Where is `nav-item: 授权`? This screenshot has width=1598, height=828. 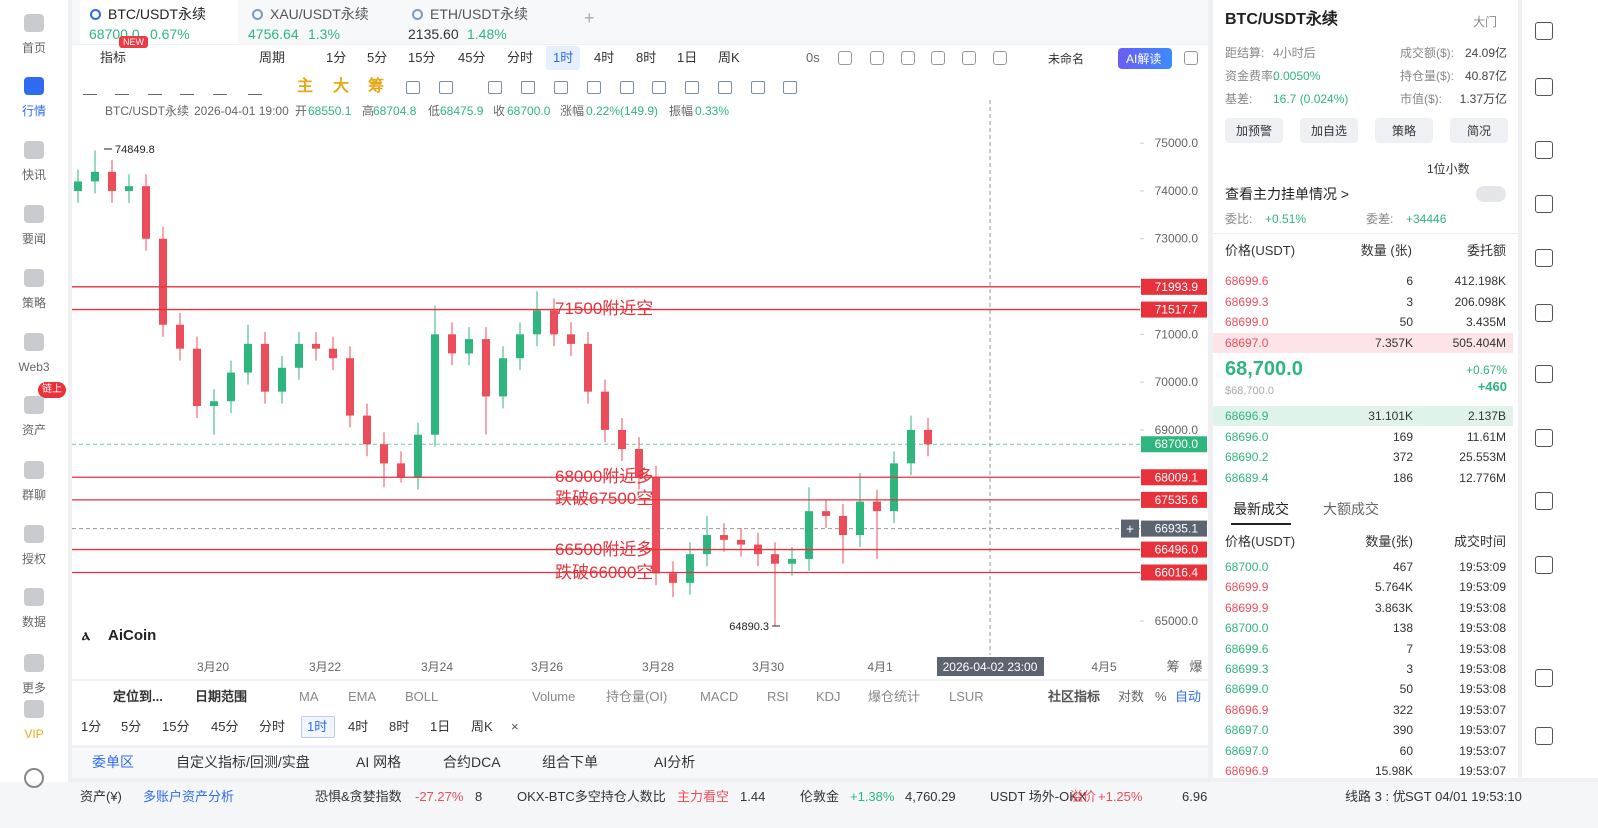
nav-item: 授权 is located at coordinates (33, 559).